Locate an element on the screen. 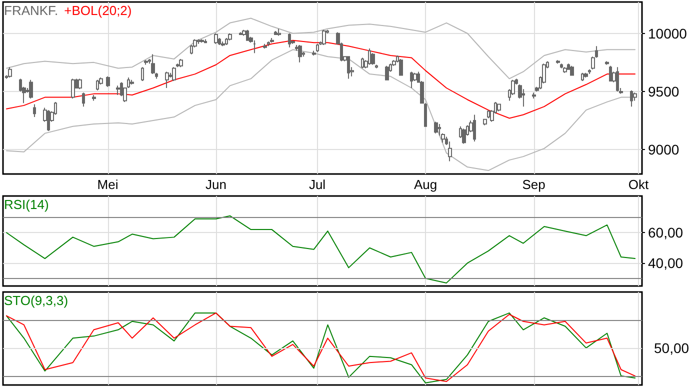 This screenshot has height=387, width=690. x-tick-label: Sep is located at coordinates (534, 184).